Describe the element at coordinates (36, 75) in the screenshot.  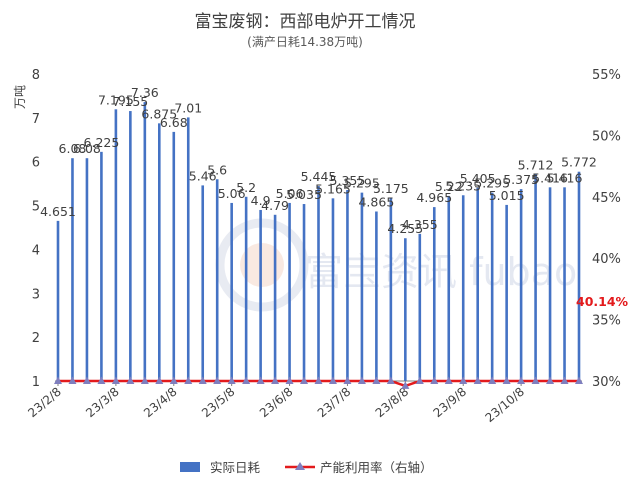
I see `y-tick-label: 8` at that location.